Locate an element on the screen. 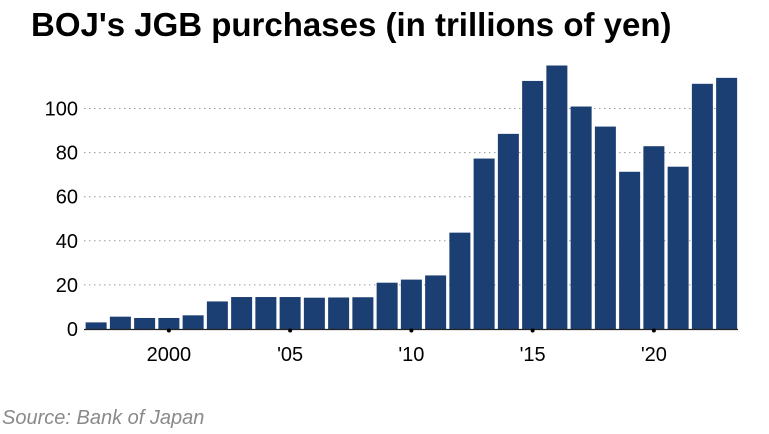  x-tick-mark-2000 is located at coordinates (168, 330).